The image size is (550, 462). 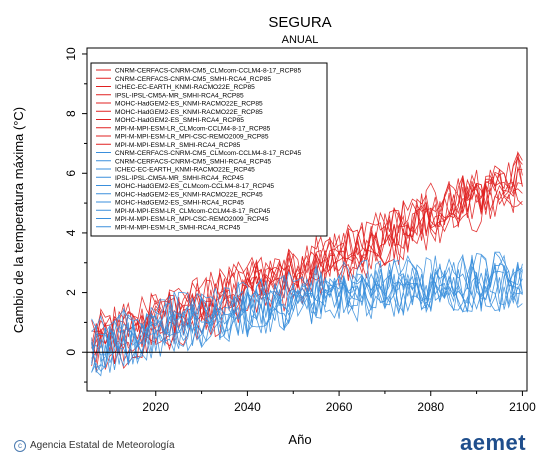 What do you see at coordinates (71, 292) in the screenshot?
I see `y-tick-label: 2` at bounding box center [71, 292].